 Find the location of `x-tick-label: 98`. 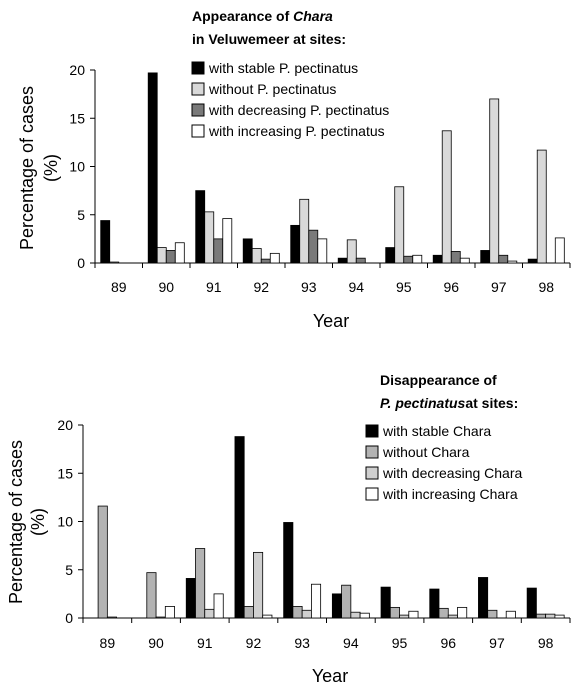

x-tick-label: 98 is located at coordinates (546, 643).